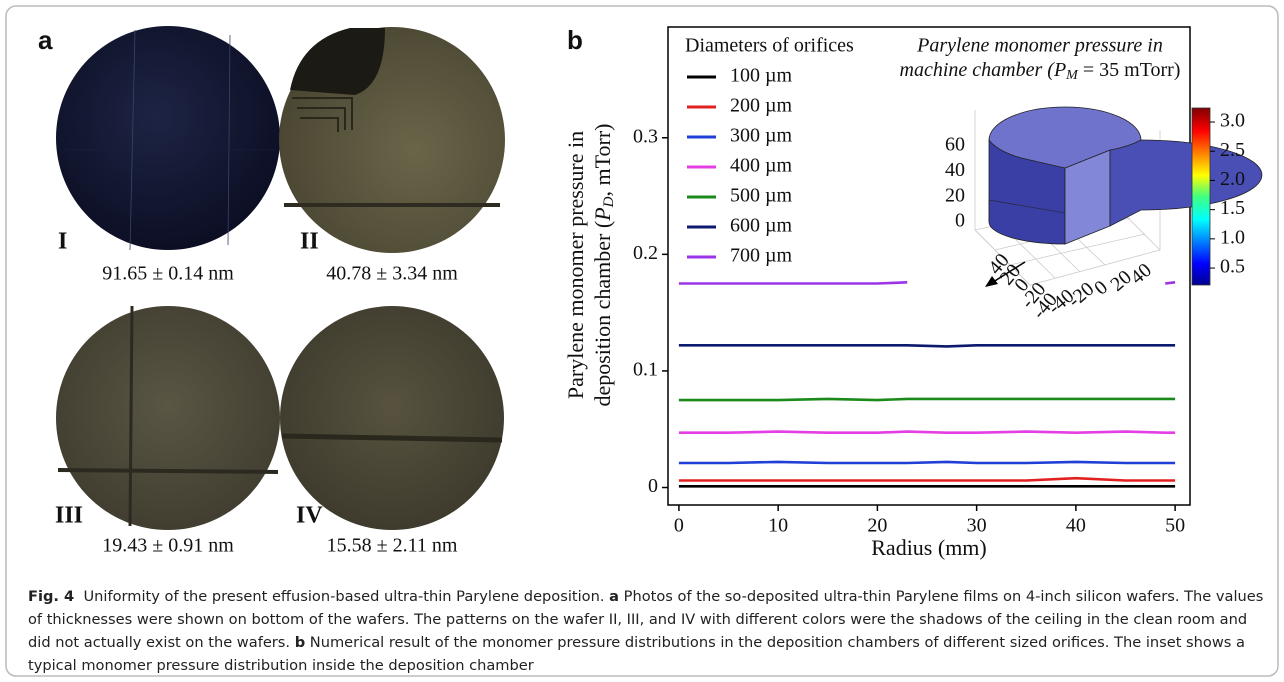  Describe the element at coordinates (392, 274) in the screenshot. I see `wafer-thickness: 40.78 ± 3.34 nm` at that location.